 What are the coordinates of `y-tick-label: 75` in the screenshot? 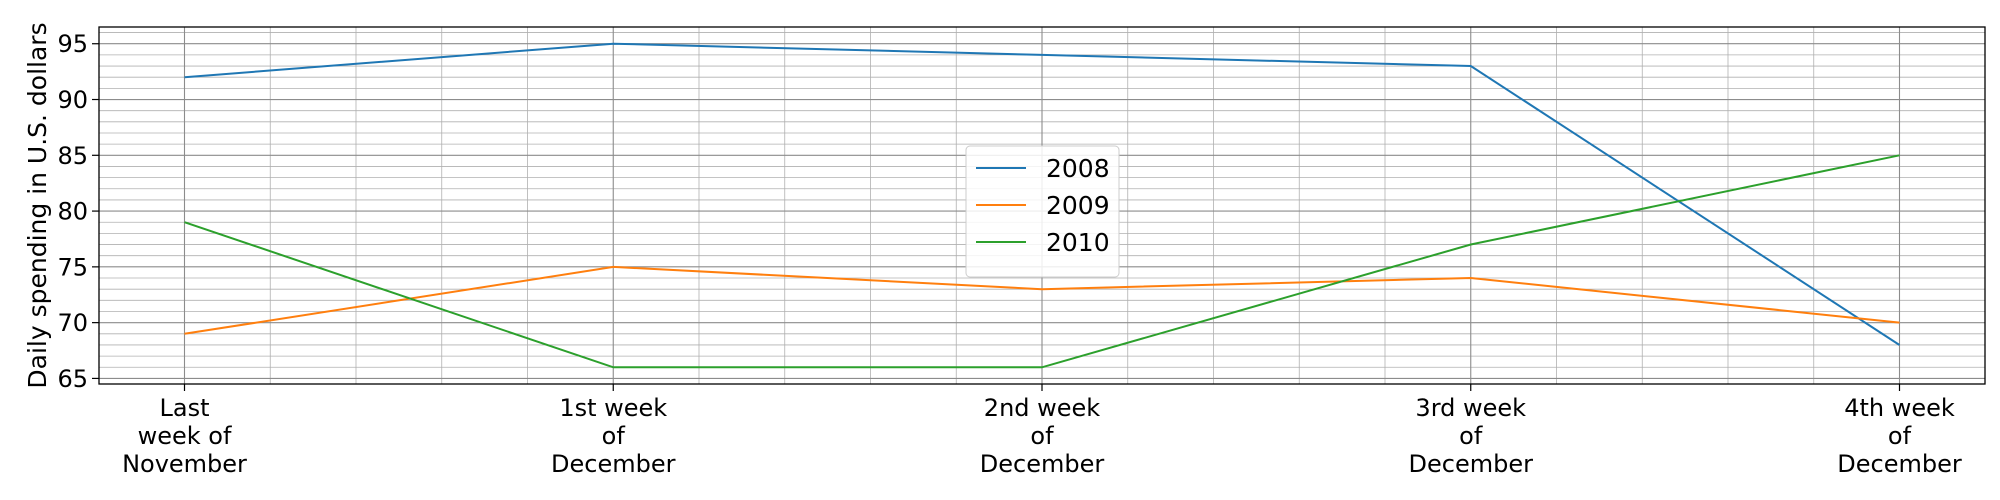 It's located at (72, 267).